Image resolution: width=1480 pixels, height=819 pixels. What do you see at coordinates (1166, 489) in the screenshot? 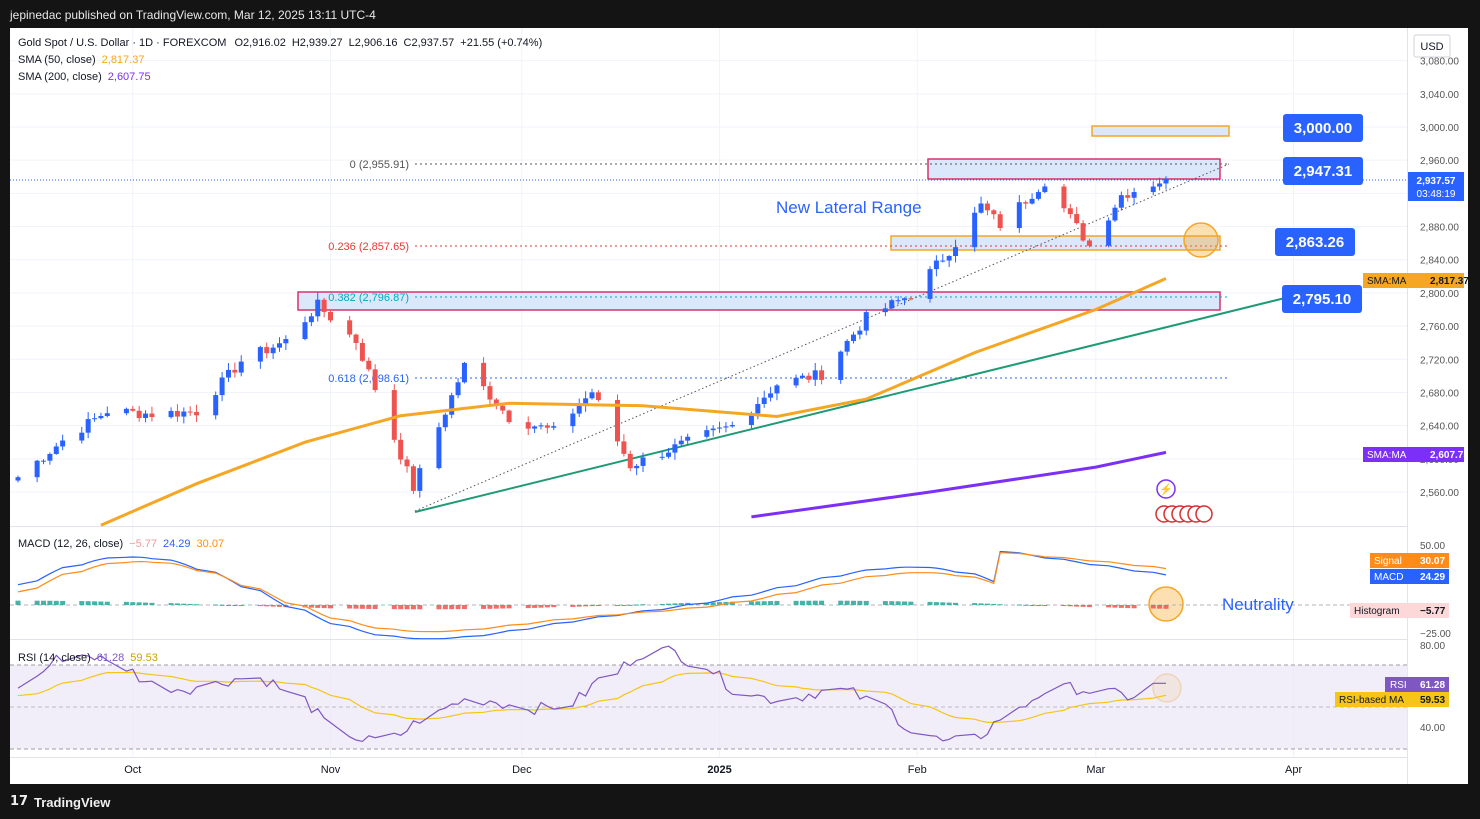
I see `lightning-icon` at bounding box center [1166, 489].